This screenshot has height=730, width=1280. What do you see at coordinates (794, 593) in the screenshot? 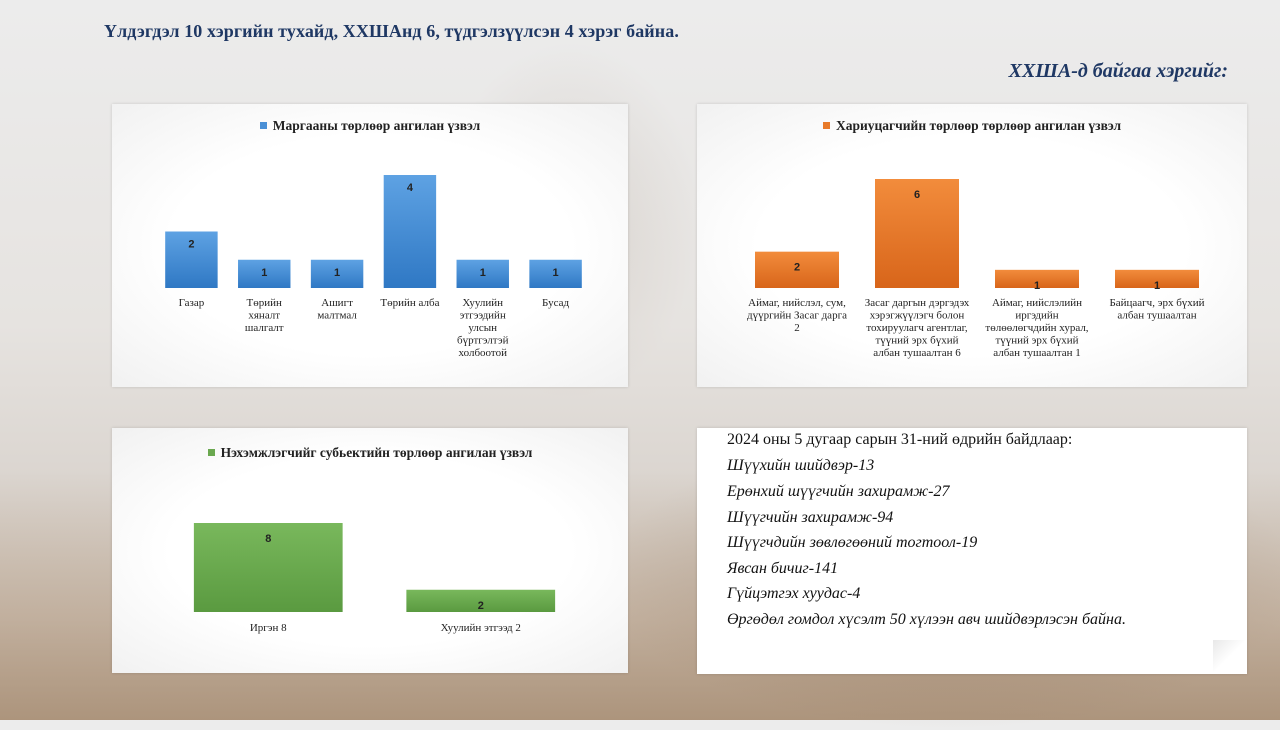
I see `note-line-execution-sheets: Гүйцэтгэх хуудас-4` at bounding box center [794, 593].